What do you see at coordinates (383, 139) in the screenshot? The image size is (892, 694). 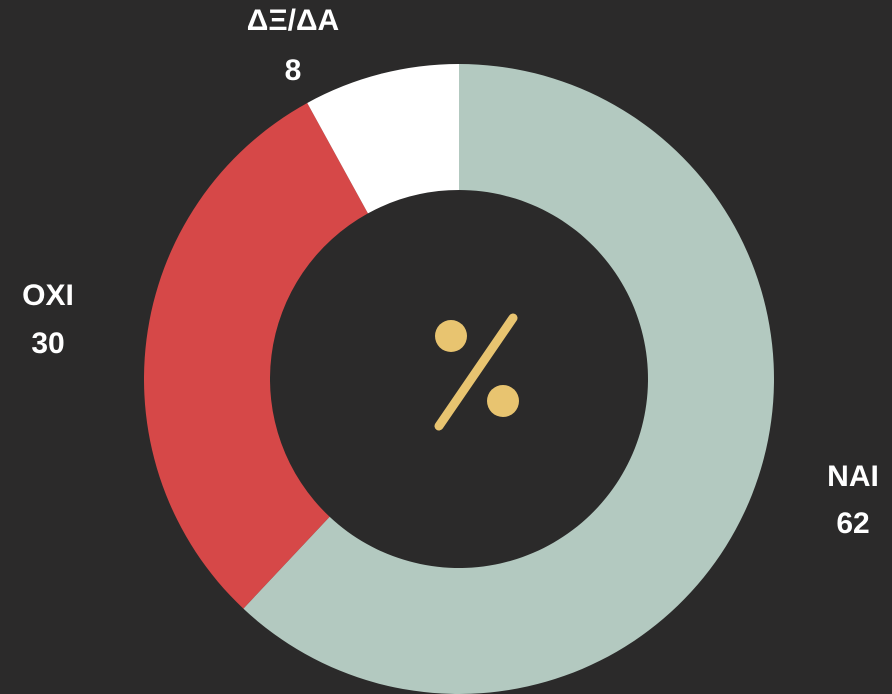 I see `donut-slice` at bounding box center [383, 139].